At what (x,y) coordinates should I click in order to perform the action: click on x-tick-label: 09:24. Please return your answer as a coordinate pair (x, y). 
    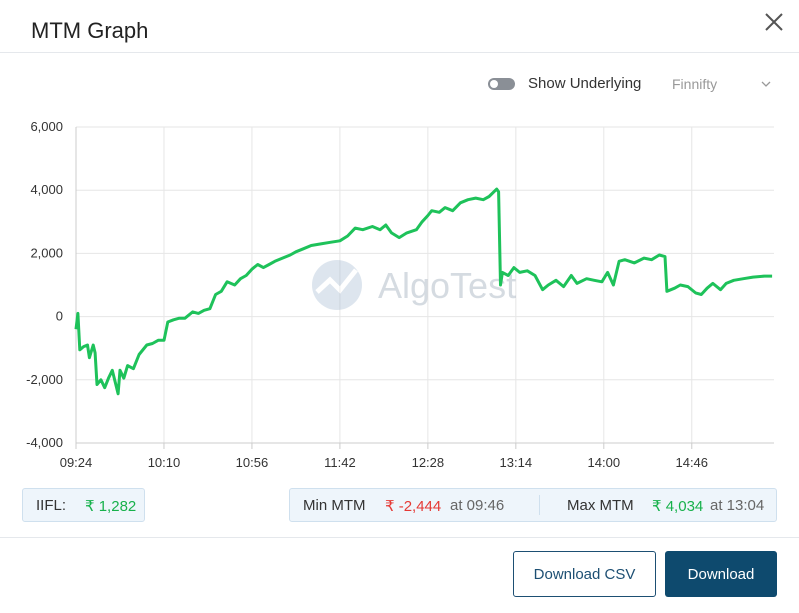
    Looking at the image, I should click on (76, 462).